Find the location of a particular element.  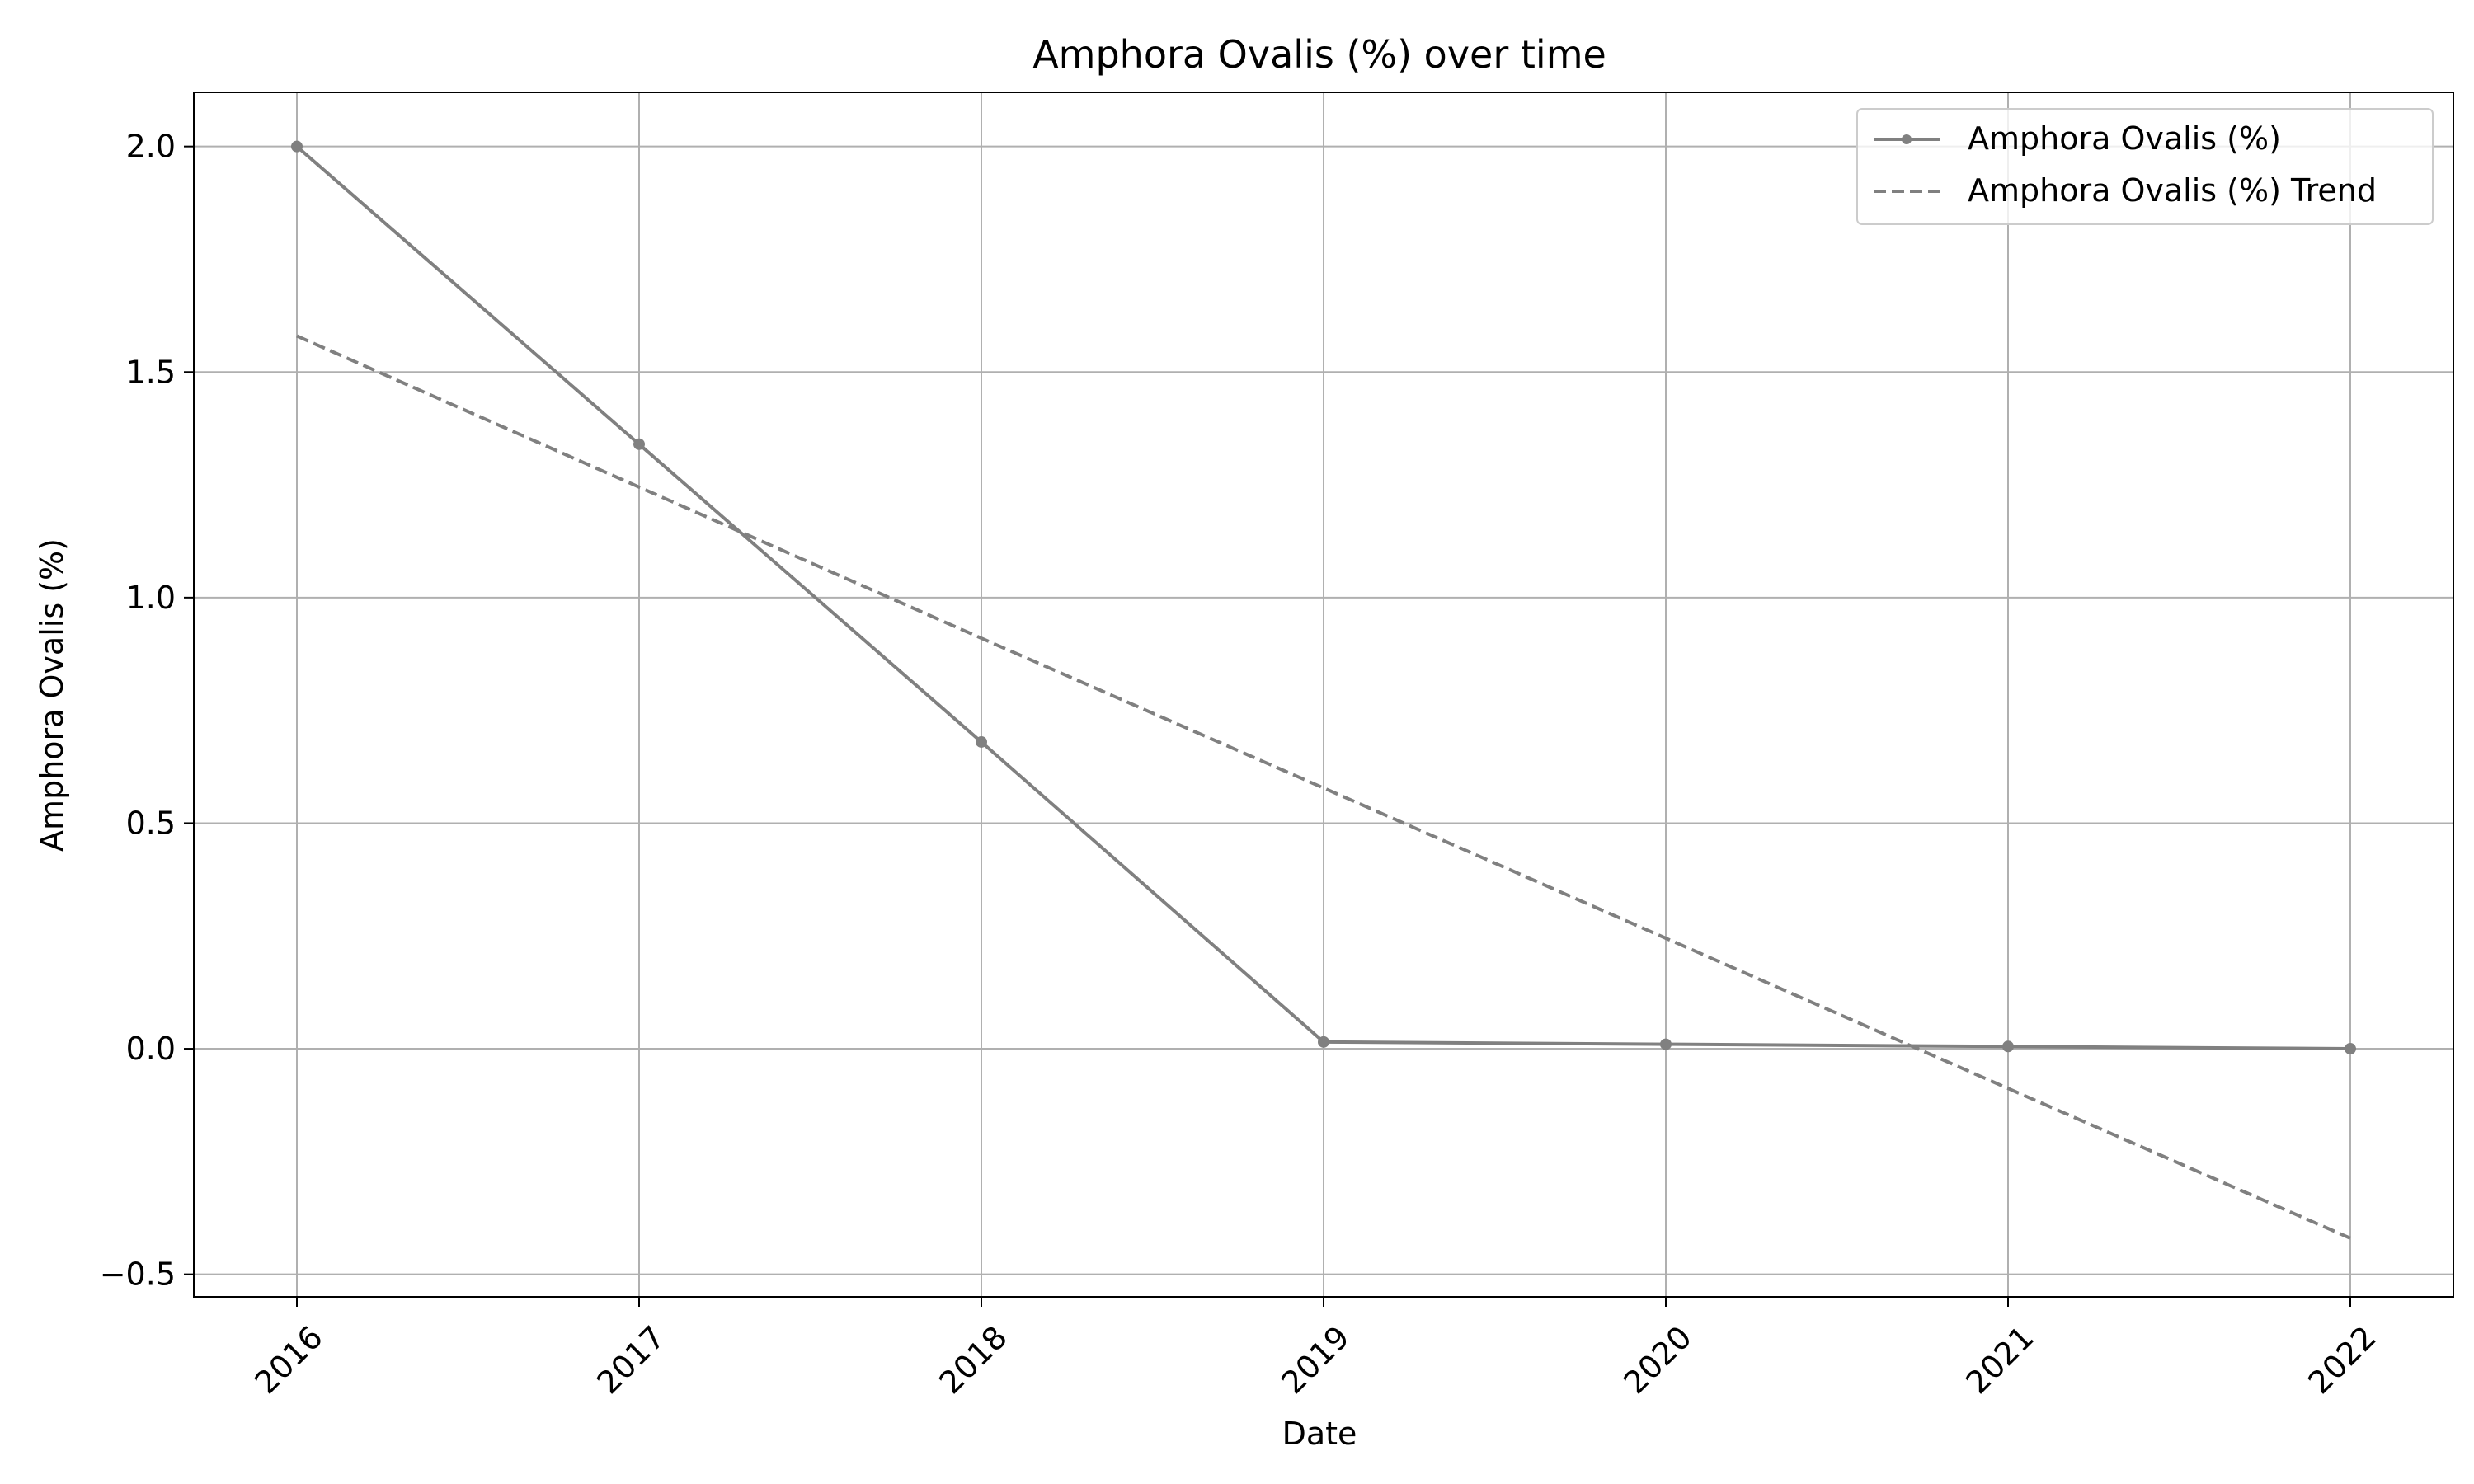

y-tick-label: 1.5 is located at coordinates (151, 372).